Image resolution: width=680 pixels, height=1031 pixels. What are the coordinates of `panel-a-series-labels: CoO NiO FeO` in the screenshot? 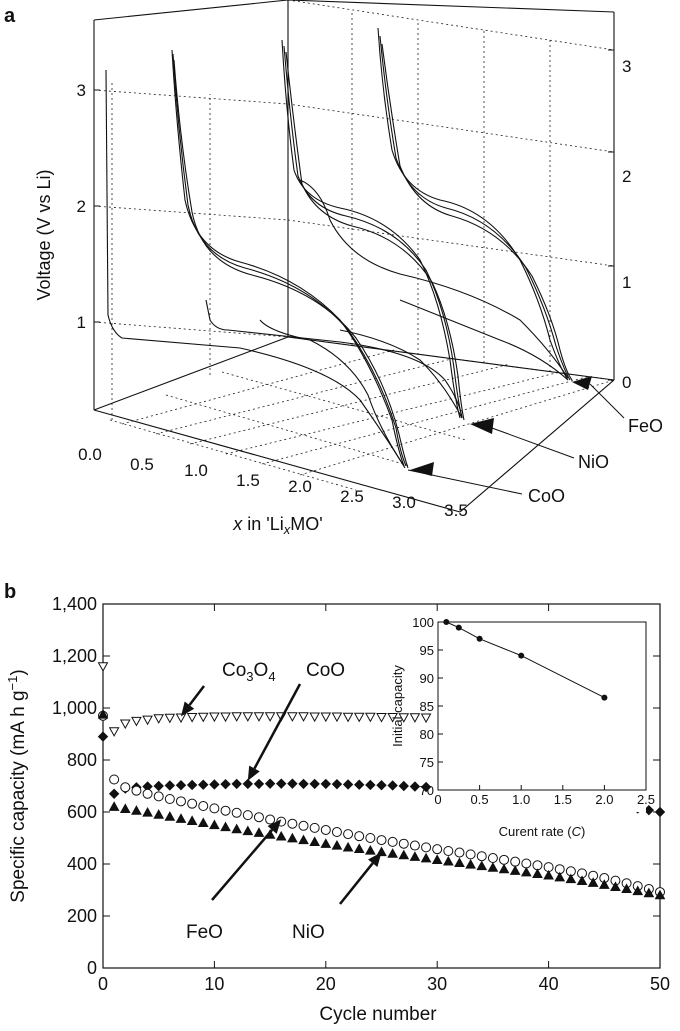 It's located at (595, 461).